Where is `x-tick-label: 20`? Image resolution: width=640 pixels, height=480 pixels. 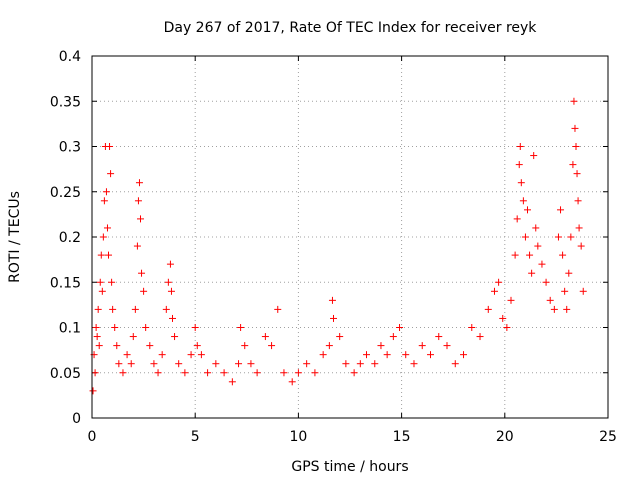
x-tick-label: 20 is located at coordinates (505, 437).